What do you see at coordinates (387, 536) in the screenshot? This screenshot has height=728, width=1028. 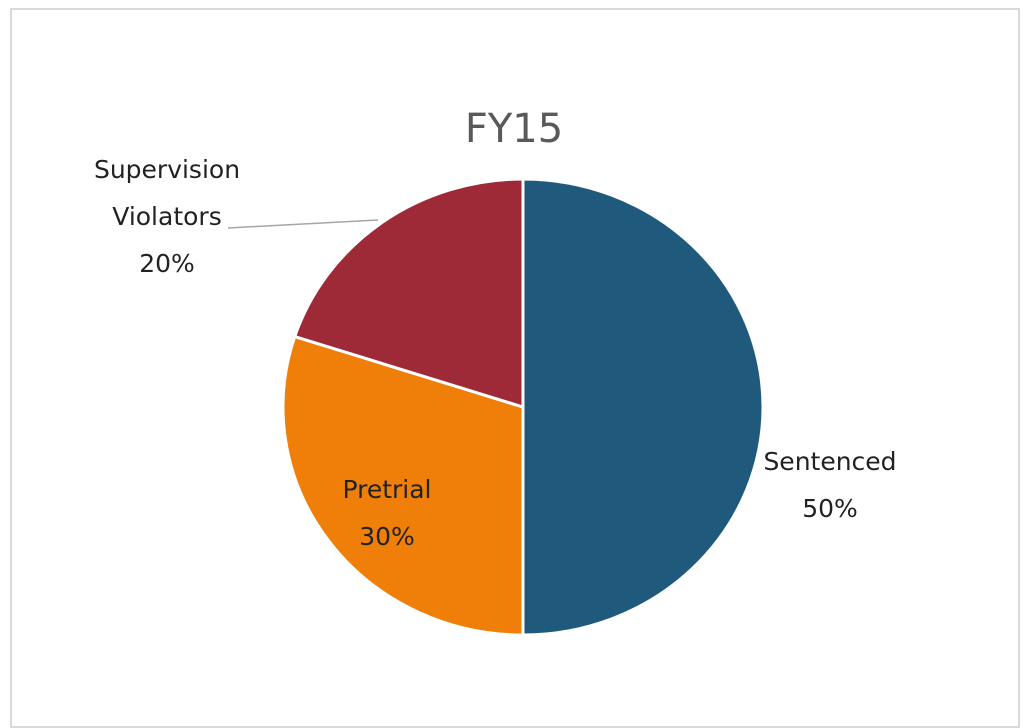 I see `value-label: 30%` at bounding box center [387, 536].